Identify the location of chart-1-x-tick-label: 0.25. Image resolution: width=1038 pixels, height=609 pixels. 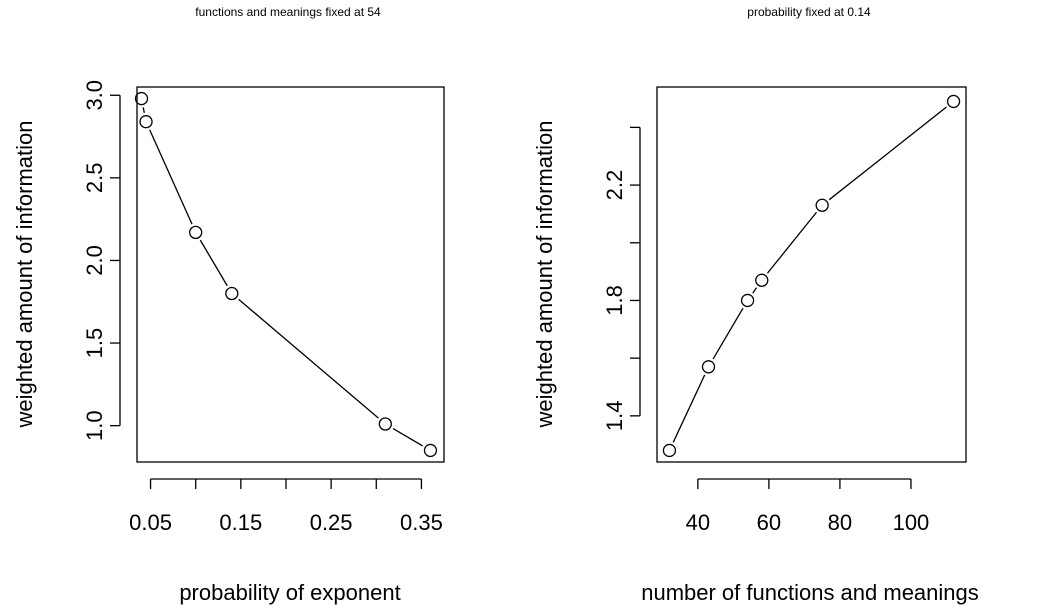
(331, 522).